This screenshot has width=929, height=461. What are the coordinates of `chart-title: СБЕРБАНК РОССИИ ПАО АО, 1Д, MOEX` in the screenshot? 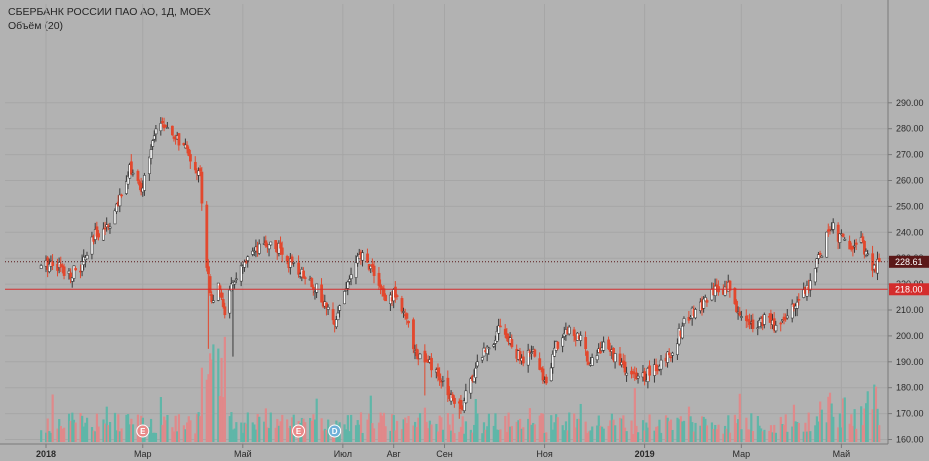 It's located at (109, 12).